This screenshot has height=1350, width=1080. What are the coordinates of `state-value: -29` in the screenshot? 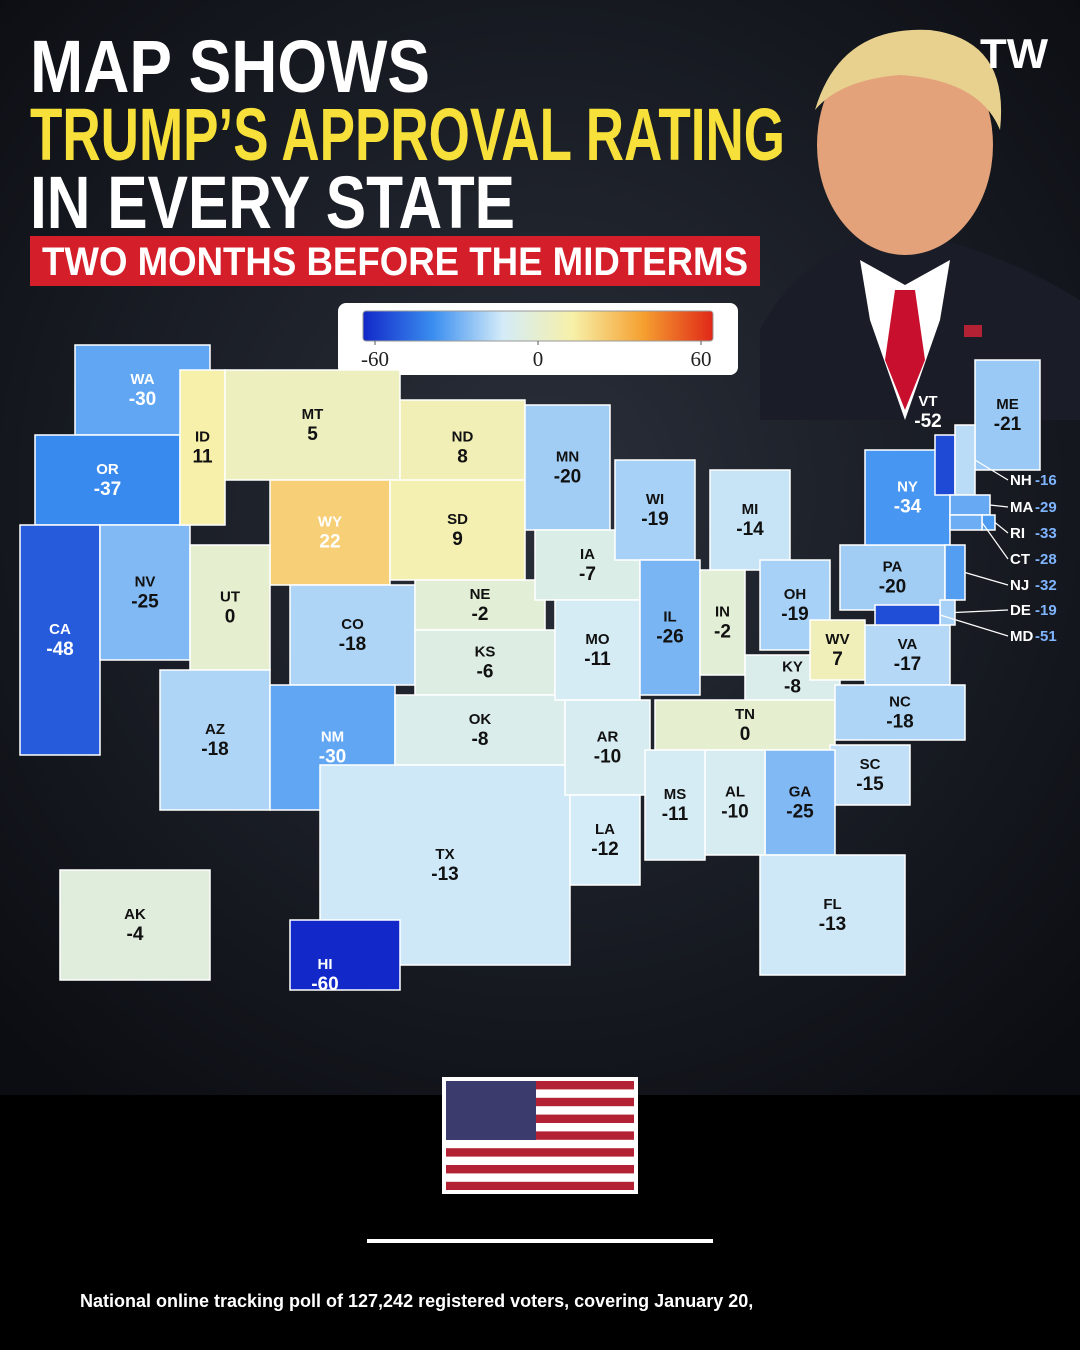 It's located at (1046, 507).